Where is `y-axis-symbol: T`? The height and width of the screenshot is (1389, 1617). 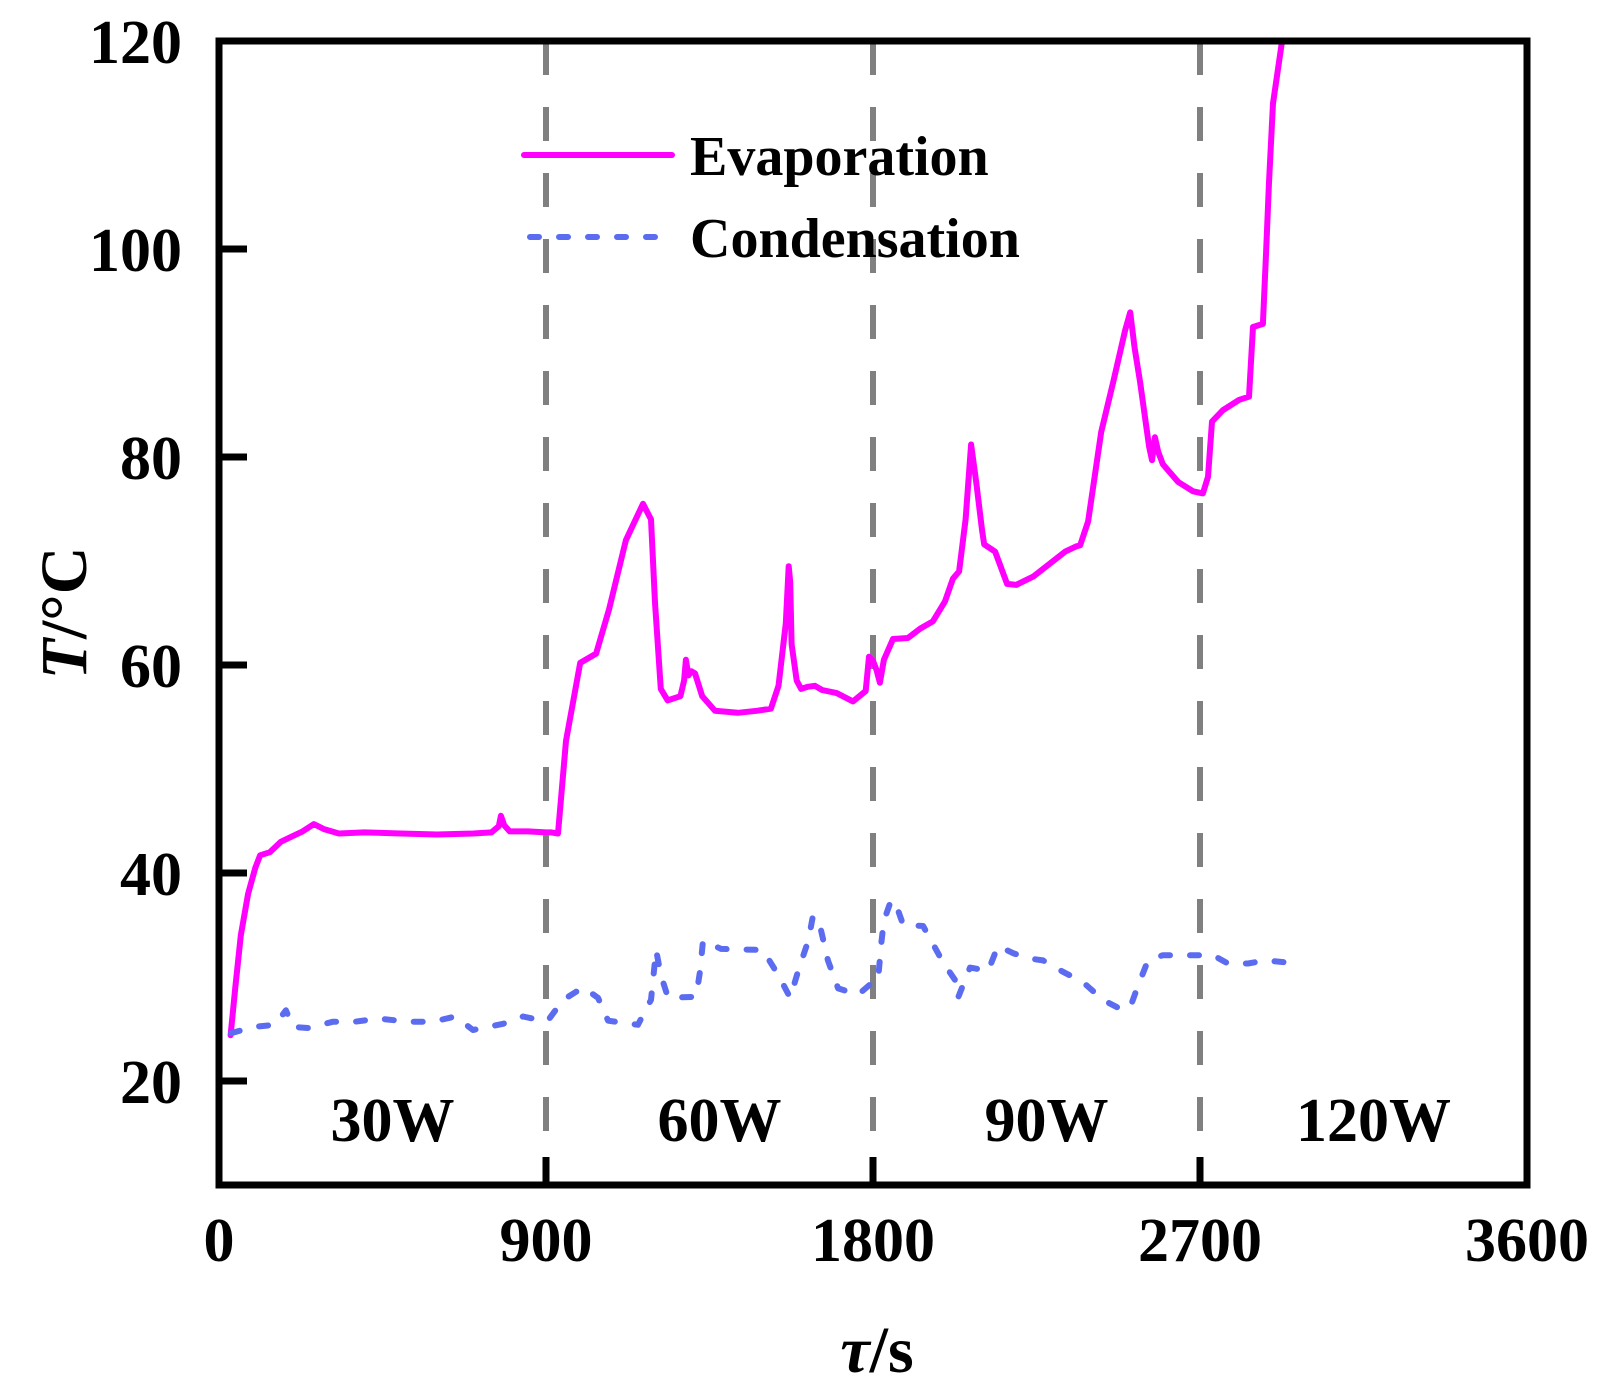
y-axis-symbol: T is located at coordinates (64, 657).